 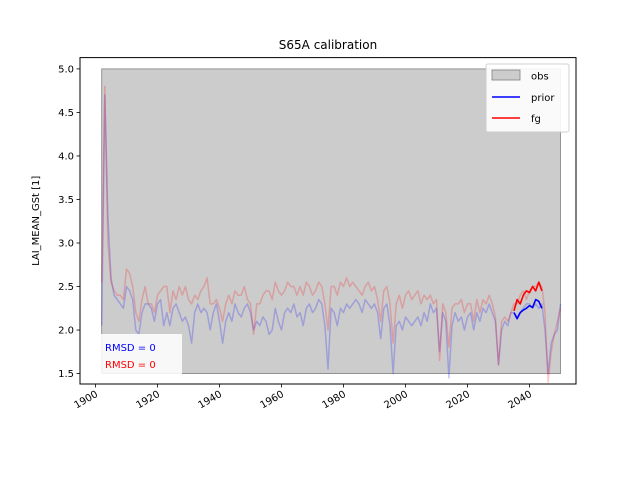 What do you see at coordinates (528, 296) in the screenshot?
I see `series-fg-line` at bounding box center [528, 296].